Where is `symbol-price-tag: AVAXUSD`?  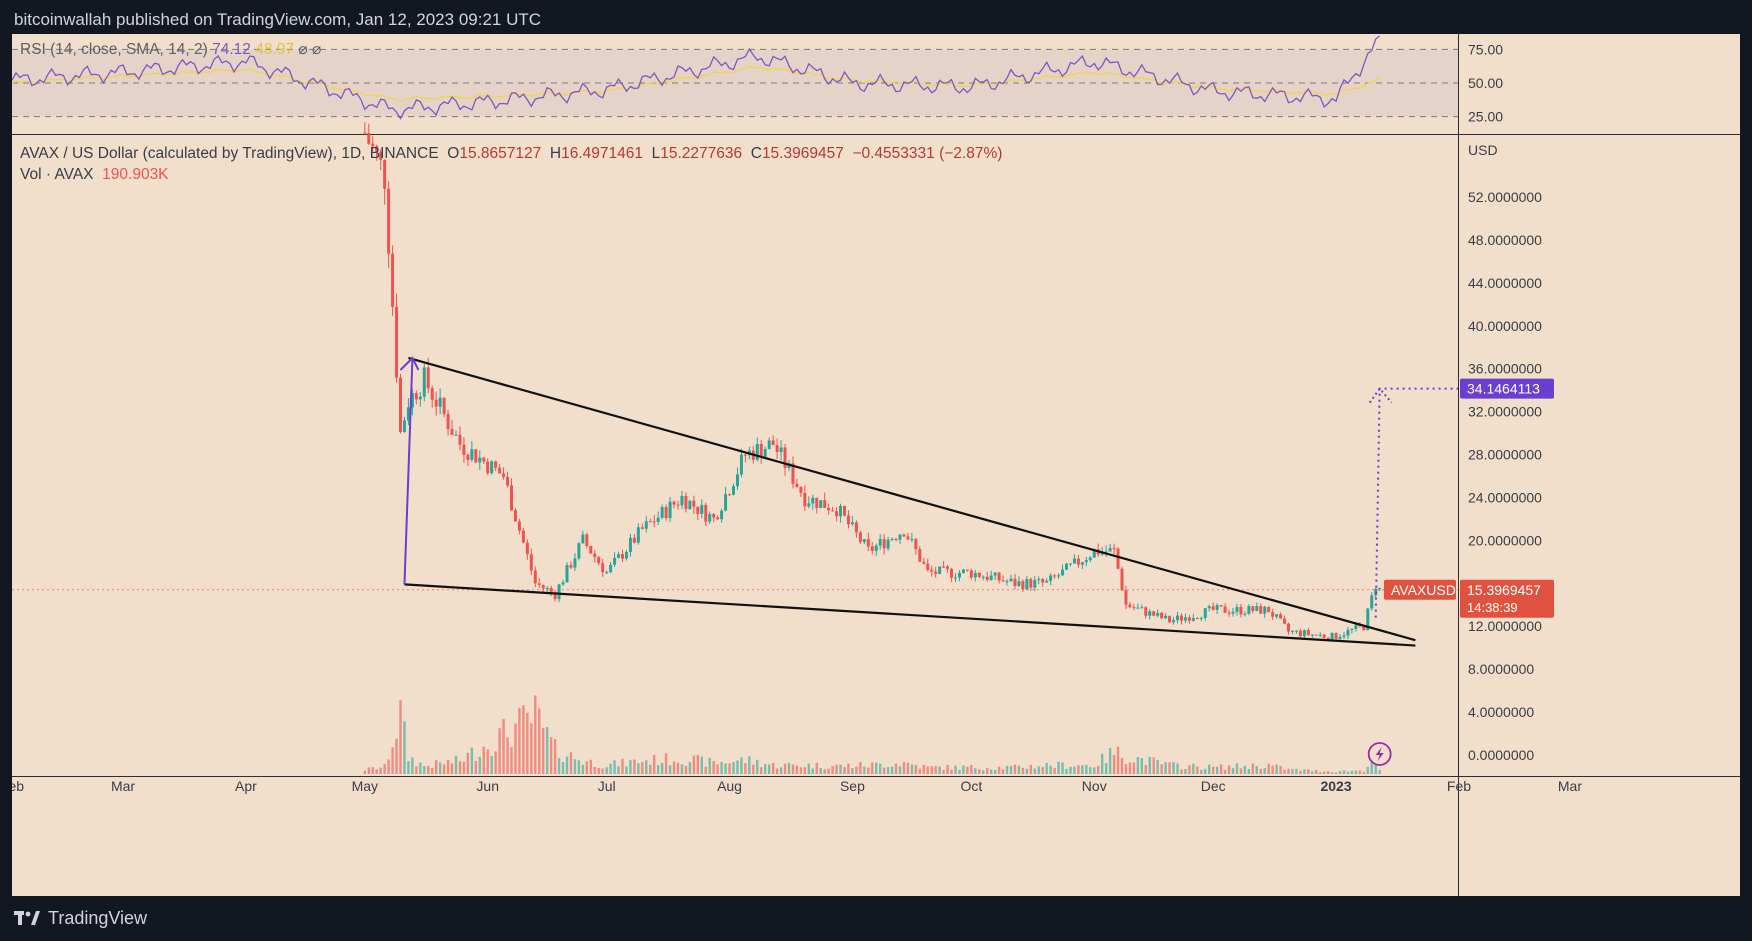 symbol-price-tag: AVAXUSD is located at coordinates (1420, 589).